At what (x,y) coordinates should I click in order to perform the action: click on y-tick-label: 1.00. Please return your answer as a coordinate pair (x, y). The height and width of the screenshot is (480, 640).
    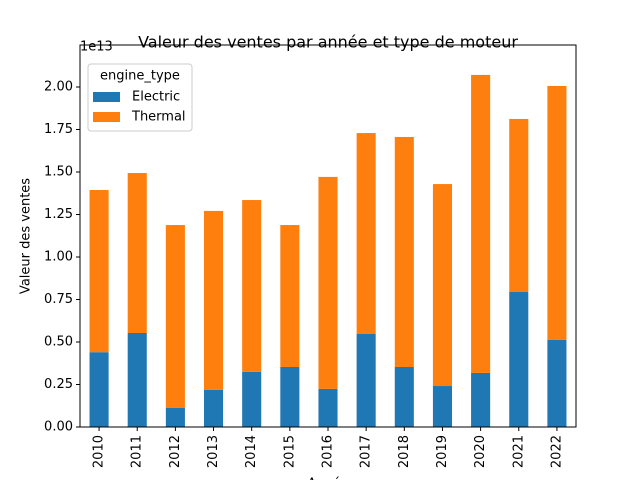
    Looking at the image, I should click on (58, 256).